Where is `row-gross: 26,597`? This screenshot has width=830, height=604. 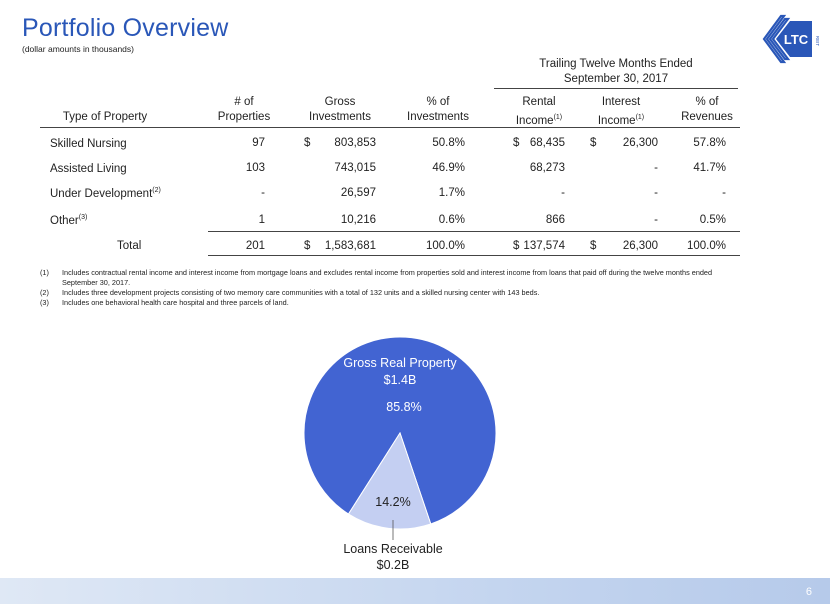
row-gross: 26,597 is located at coordinates (358, 193).